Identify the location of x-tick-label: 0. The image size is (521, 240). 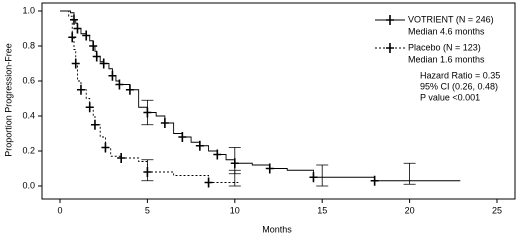
(59, 210).